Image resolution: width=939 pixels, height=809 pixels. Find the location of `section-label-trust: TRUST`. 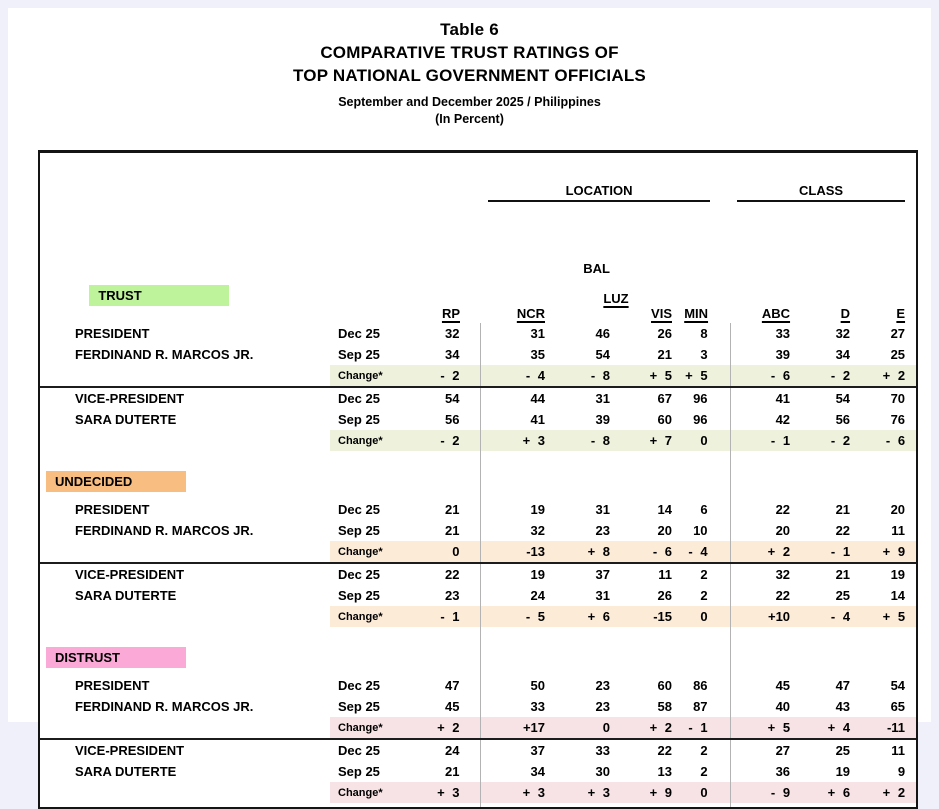

section-label-trust: TRUST is located at coordinates (159, 295).